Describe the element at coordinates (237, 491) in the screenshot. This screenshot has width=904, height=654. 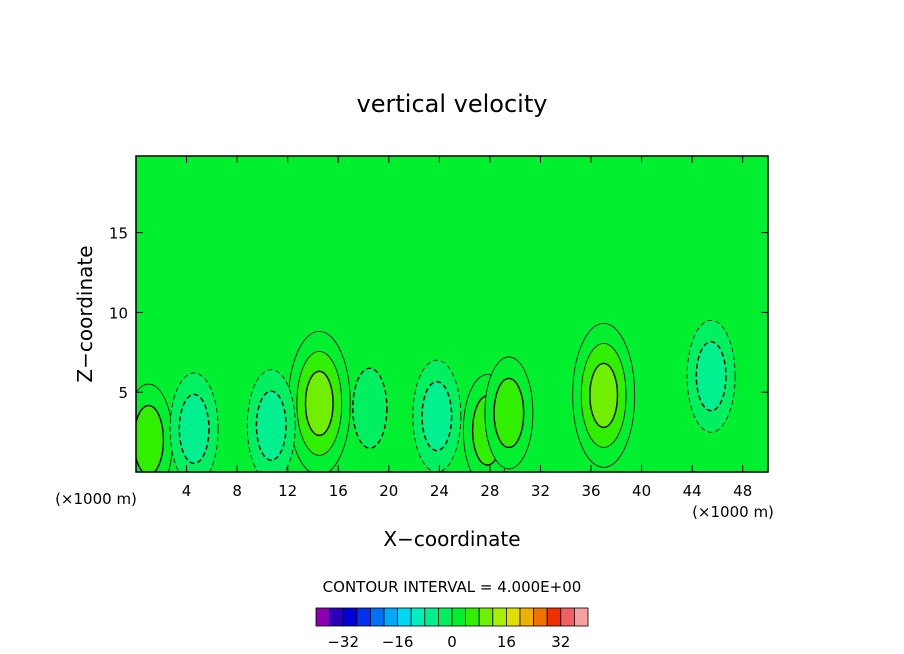
I see `x-tick-label: 8` at that location.